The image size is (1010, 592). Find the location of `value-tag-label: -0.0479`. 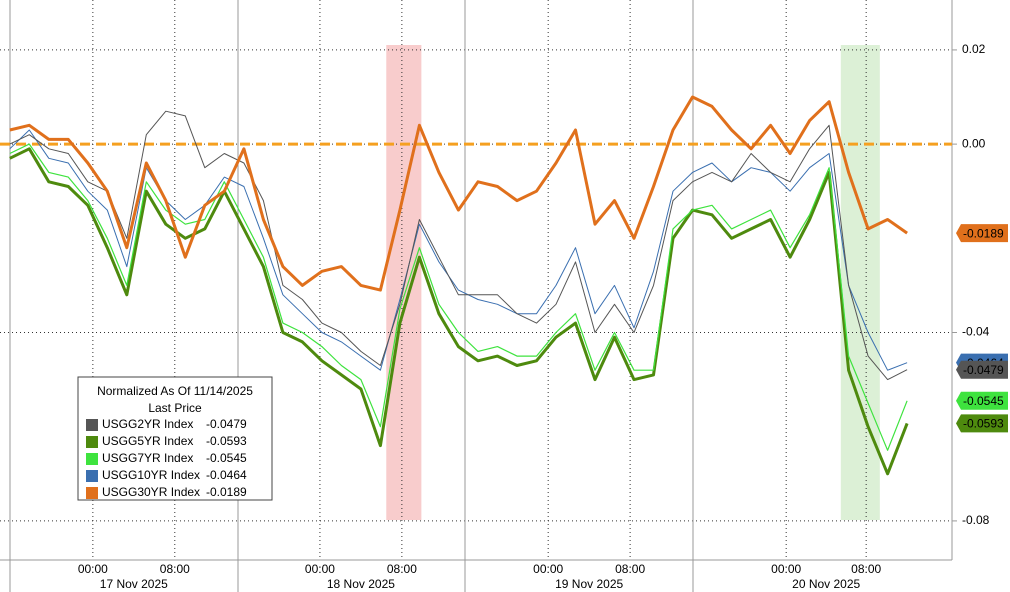

value-tag-label: -0.0479 is located at coordinates (983, 370).